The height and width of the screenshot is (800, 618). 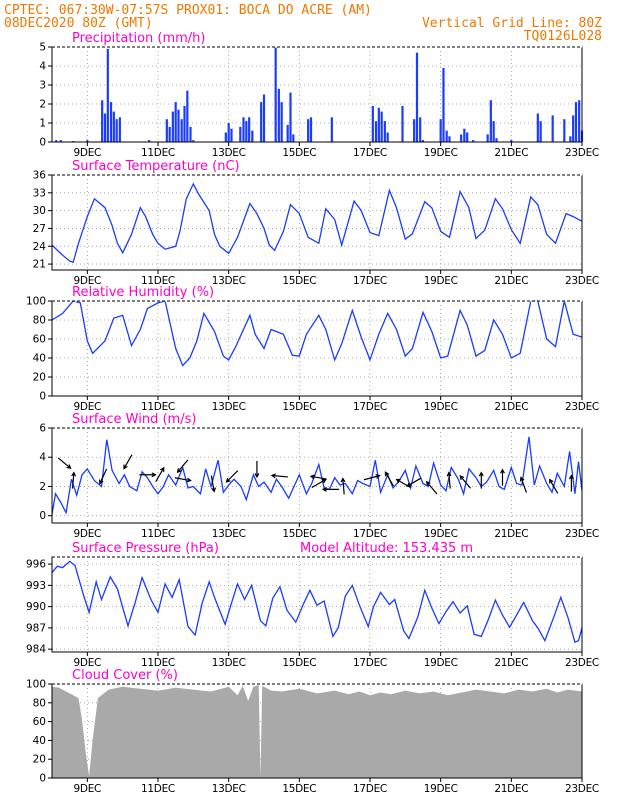 I want to click on y-tick-label: 24, so click(x=40, y=247).